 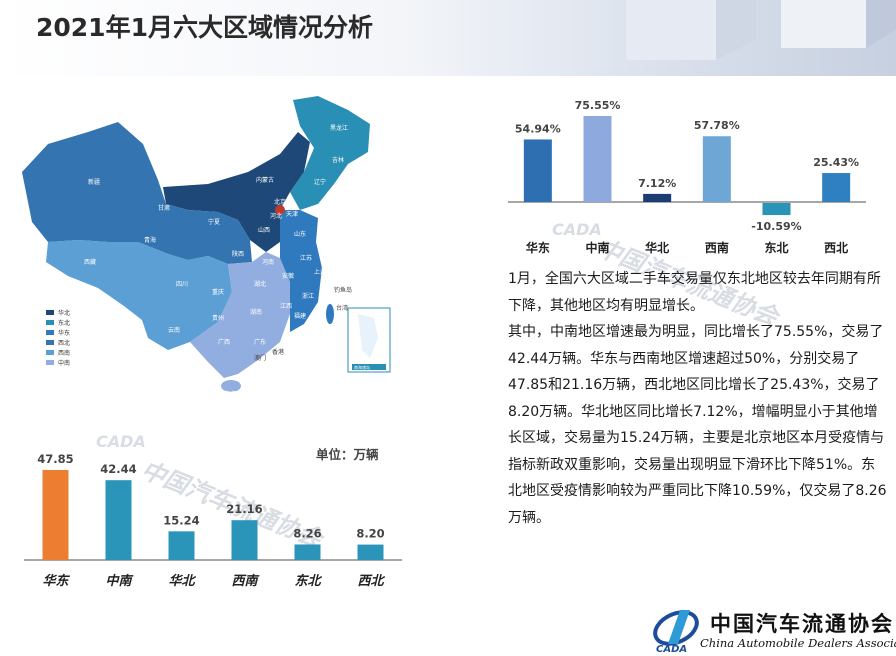 I want to click on map-label: 福建, so click(x=300, y=316).